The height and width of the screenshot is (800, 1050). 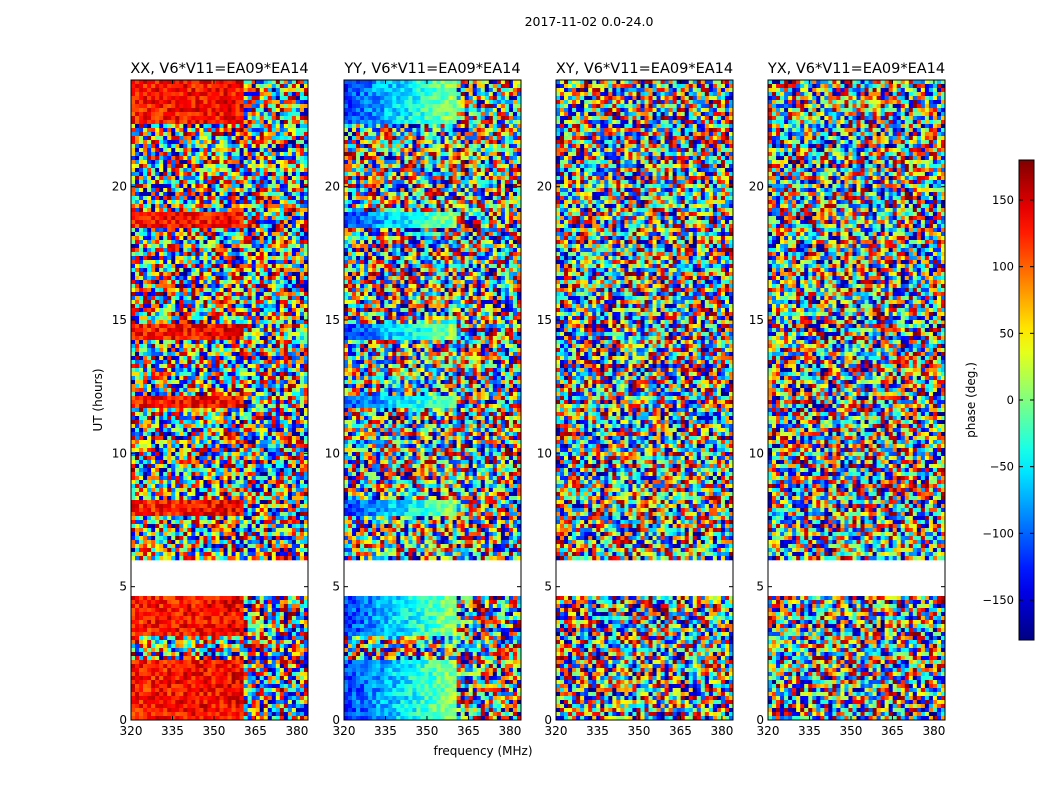 I want to click on colorbar-tick-label: 100, so click(x=1003, y=267).